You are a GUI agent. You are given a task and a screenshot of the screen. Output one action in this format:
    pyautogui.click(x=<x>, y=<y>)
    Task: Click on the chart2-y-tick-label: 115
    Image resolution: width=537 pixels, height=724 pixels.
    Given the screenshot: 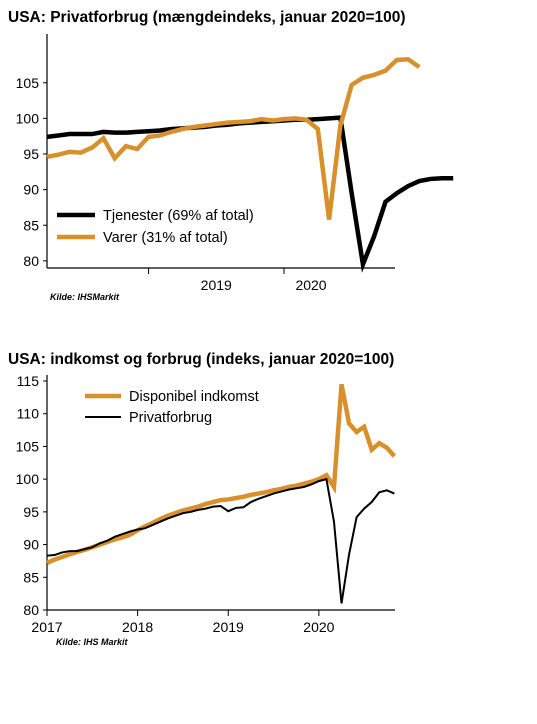 What is the action you would take?
    pyautogui.click(x=28, y=381)
    